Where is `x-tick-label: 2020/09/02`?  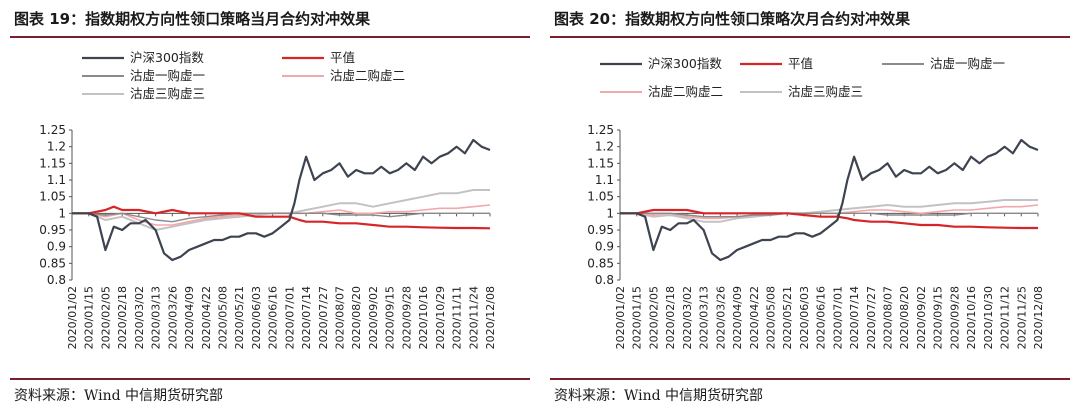 x-tick-label: 2020/09/02 is located at coordinates (373, 317).